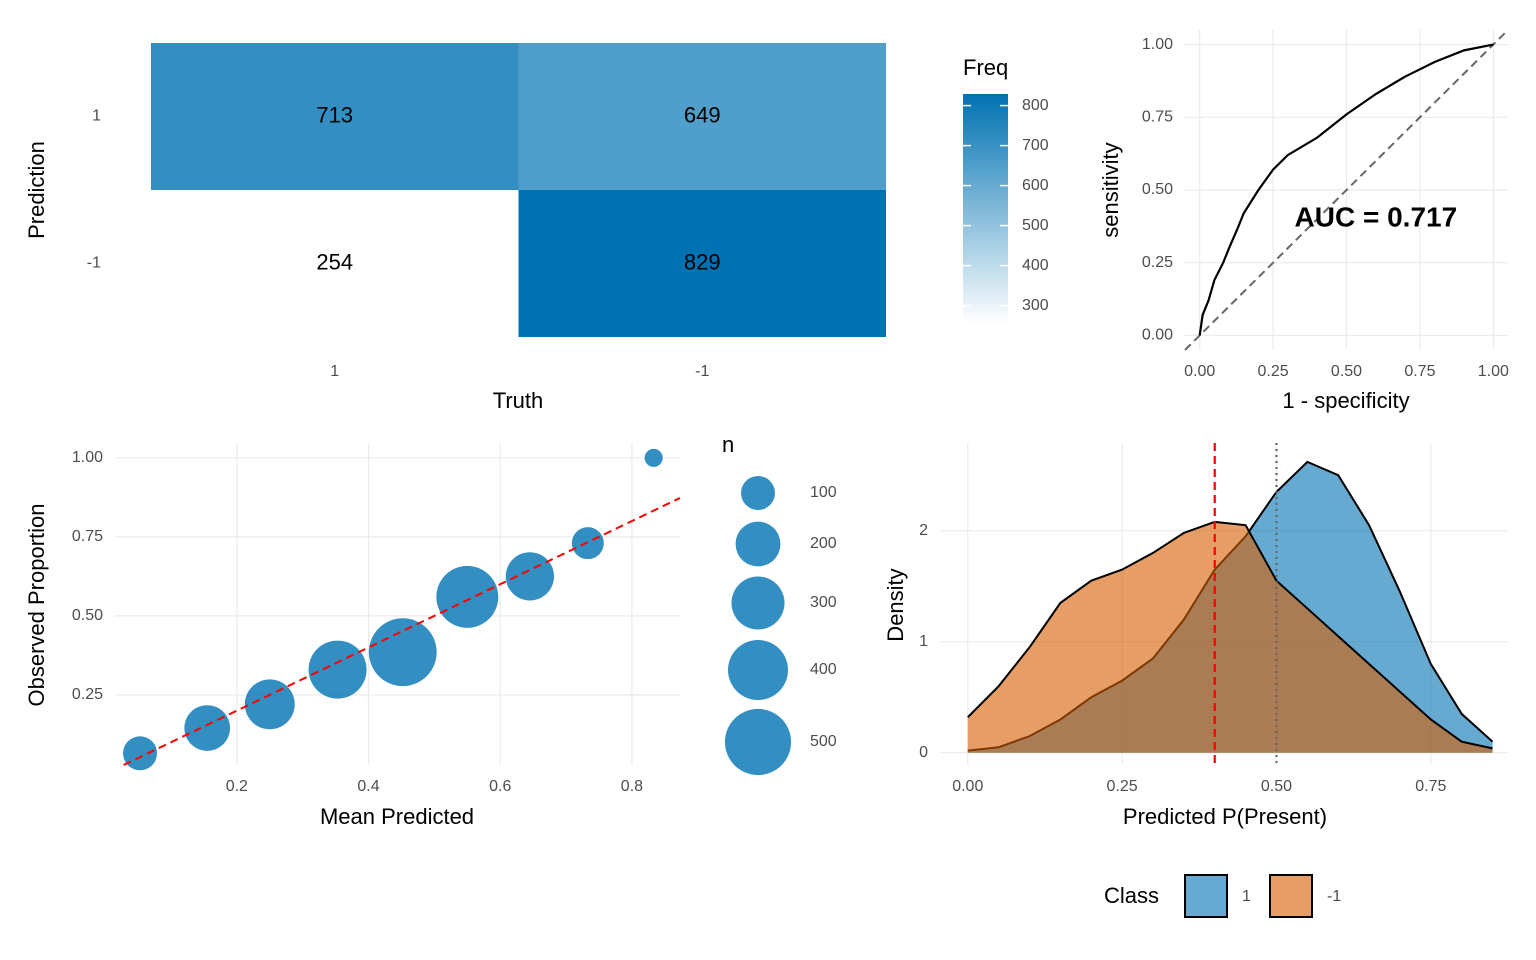 This screenshot has height=960, width=1536. What do you see at coordinates (823, 669) in the screenshot?
I see `legend-label: 400` at bounding box center [823, 669].